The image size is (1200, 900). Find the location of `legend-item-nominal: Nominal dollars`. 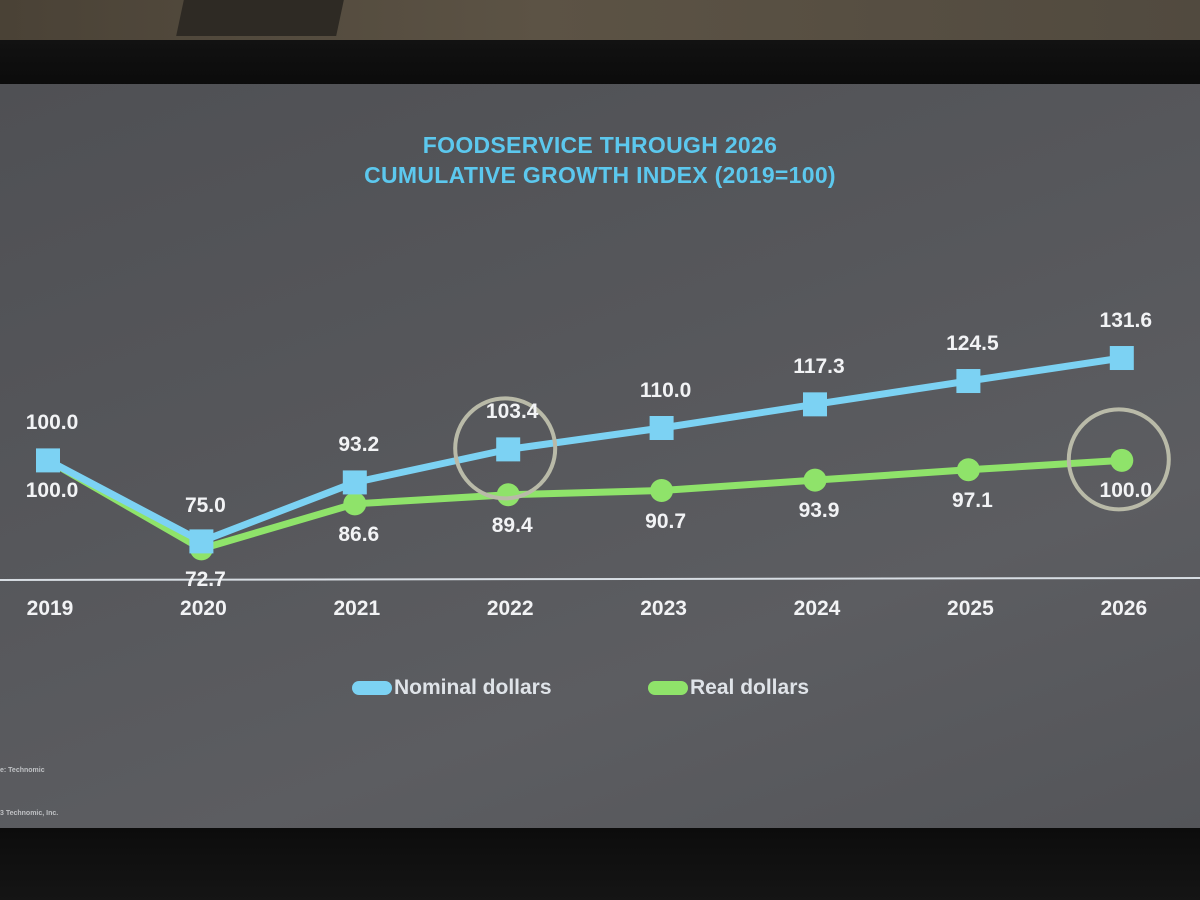

legend-item-nominal: Nominal dollars is located at coordinates (452, 688).